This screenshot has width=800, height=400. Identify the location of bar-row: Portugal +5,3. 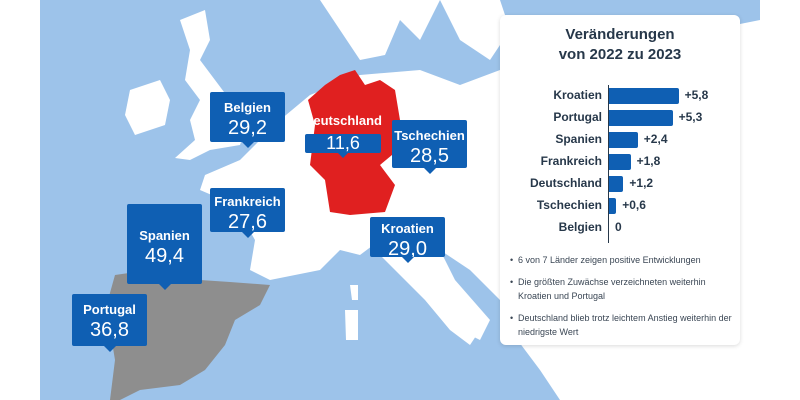
(620, 118).